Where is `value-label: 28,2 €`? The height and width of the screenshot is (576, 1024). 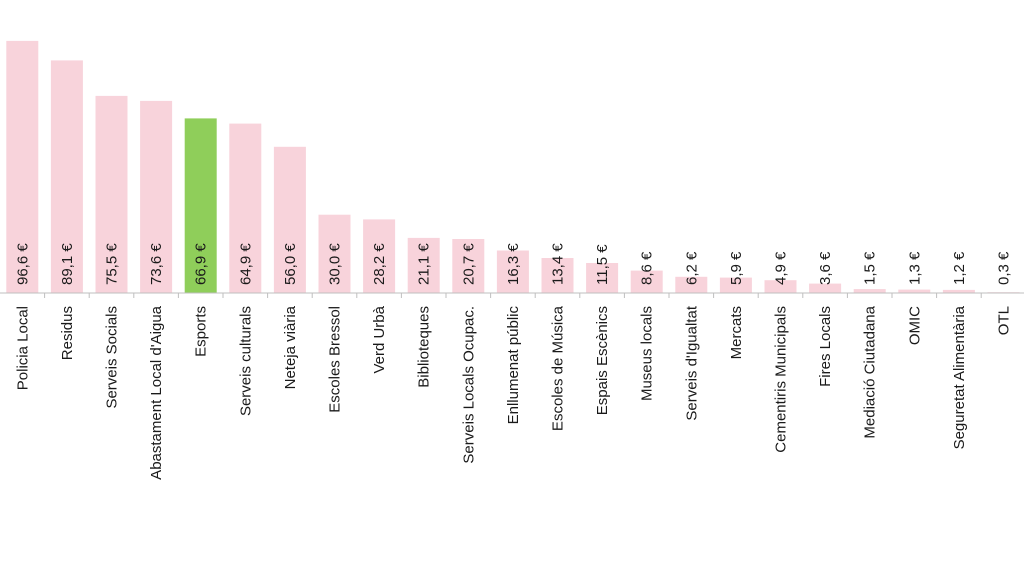 value-label: 28,2 € is located at coordinates (379, 264).